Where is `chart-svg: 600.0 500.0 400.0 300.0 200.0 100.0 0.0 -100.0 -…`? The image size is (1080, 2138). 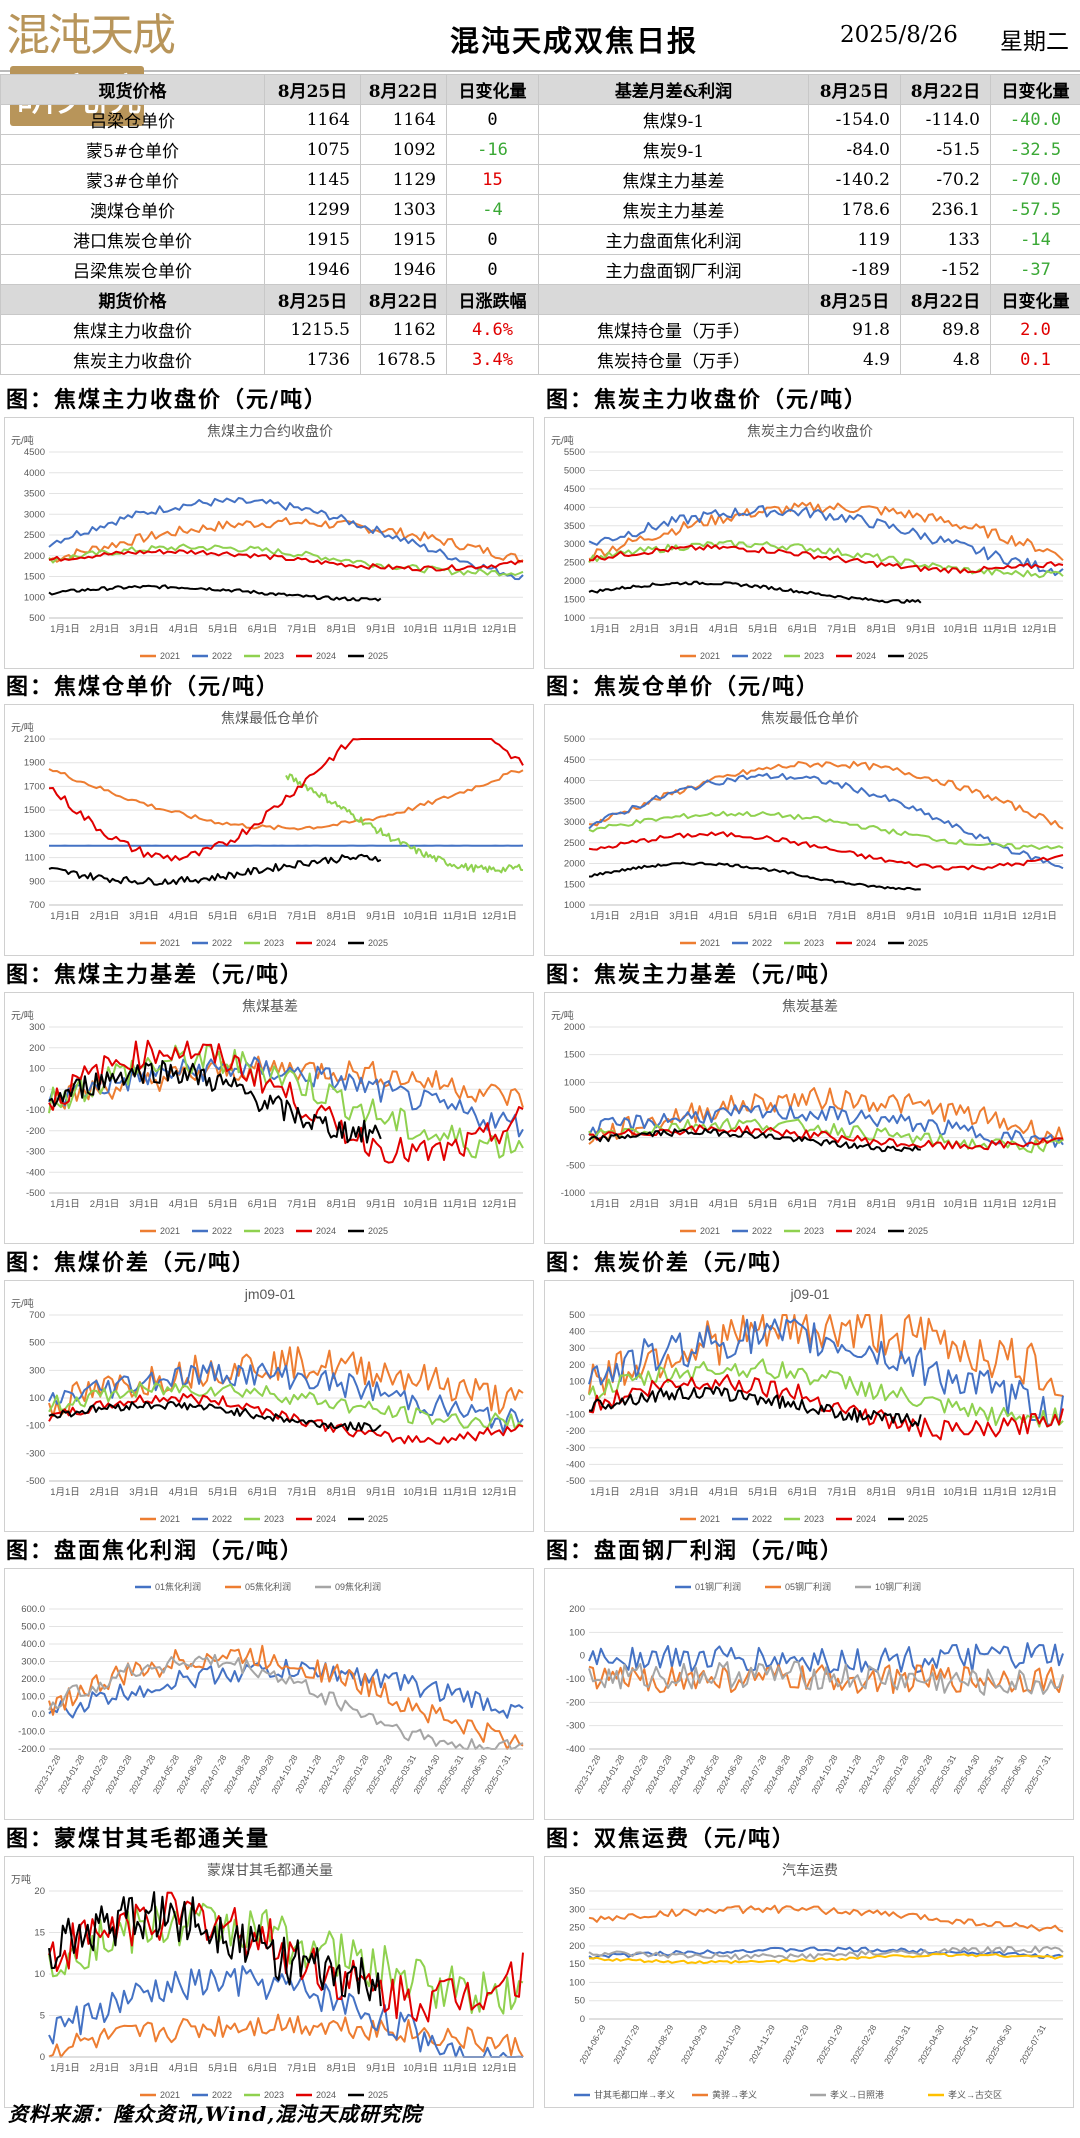 chart-svg: 600.0 500.0 400.0 300.0 200.0 100.0 0.0 -100.0 -… is located at coordinates (271, 1688).